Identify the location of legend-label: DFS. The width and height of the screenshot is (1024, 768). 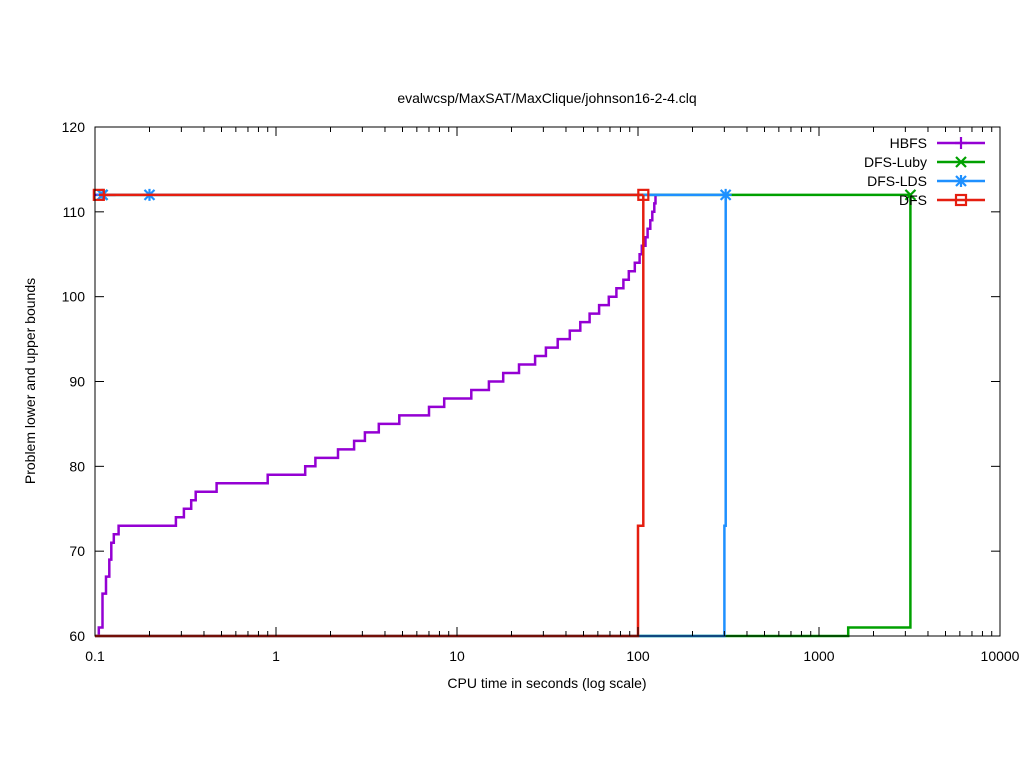
(913, 200).